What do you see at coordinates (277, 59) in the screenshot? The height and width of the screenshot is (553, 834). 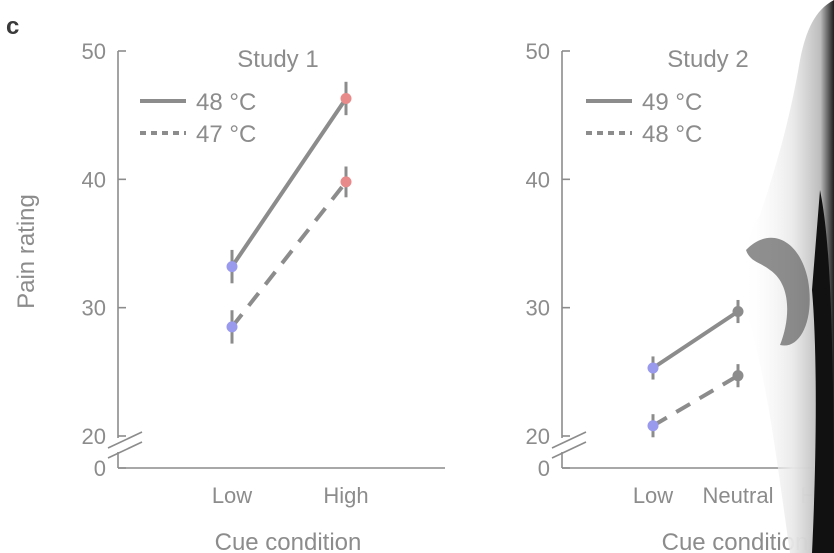 I see `panel-title: Study 1` at bounding box center [277, 59].